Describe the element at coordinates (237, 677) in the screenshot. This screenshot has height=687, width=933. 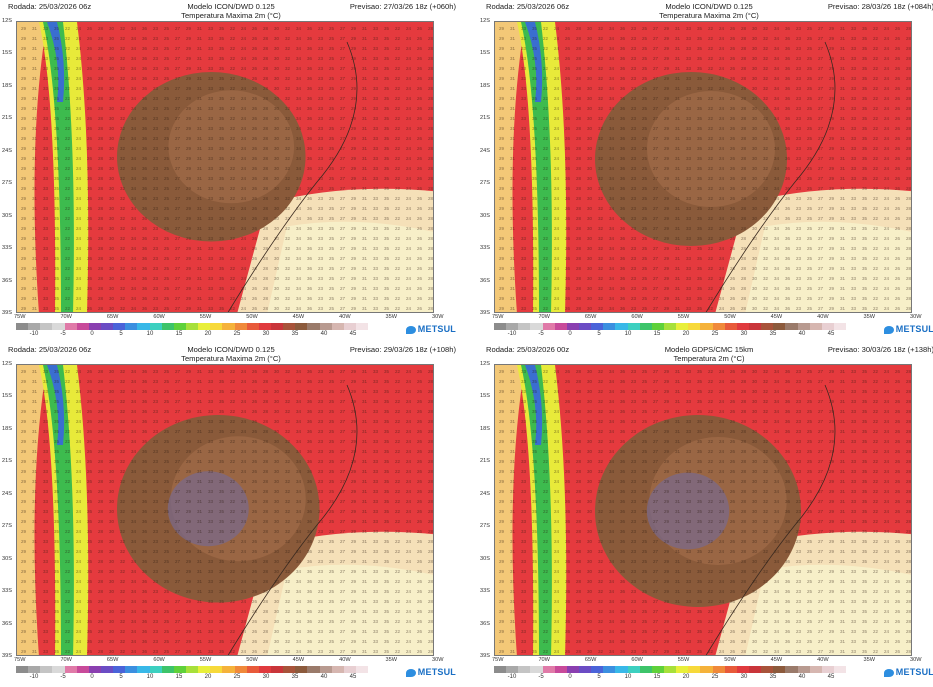
I see `color-scale-tick: 25` at that location.